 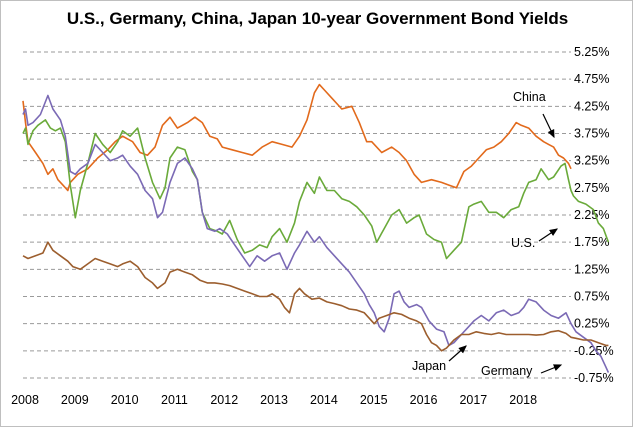 What do you see at coordinates (174, 400) in the screenshot?
I see `x-tick-label: 2011` at bounding box center [174, 400].